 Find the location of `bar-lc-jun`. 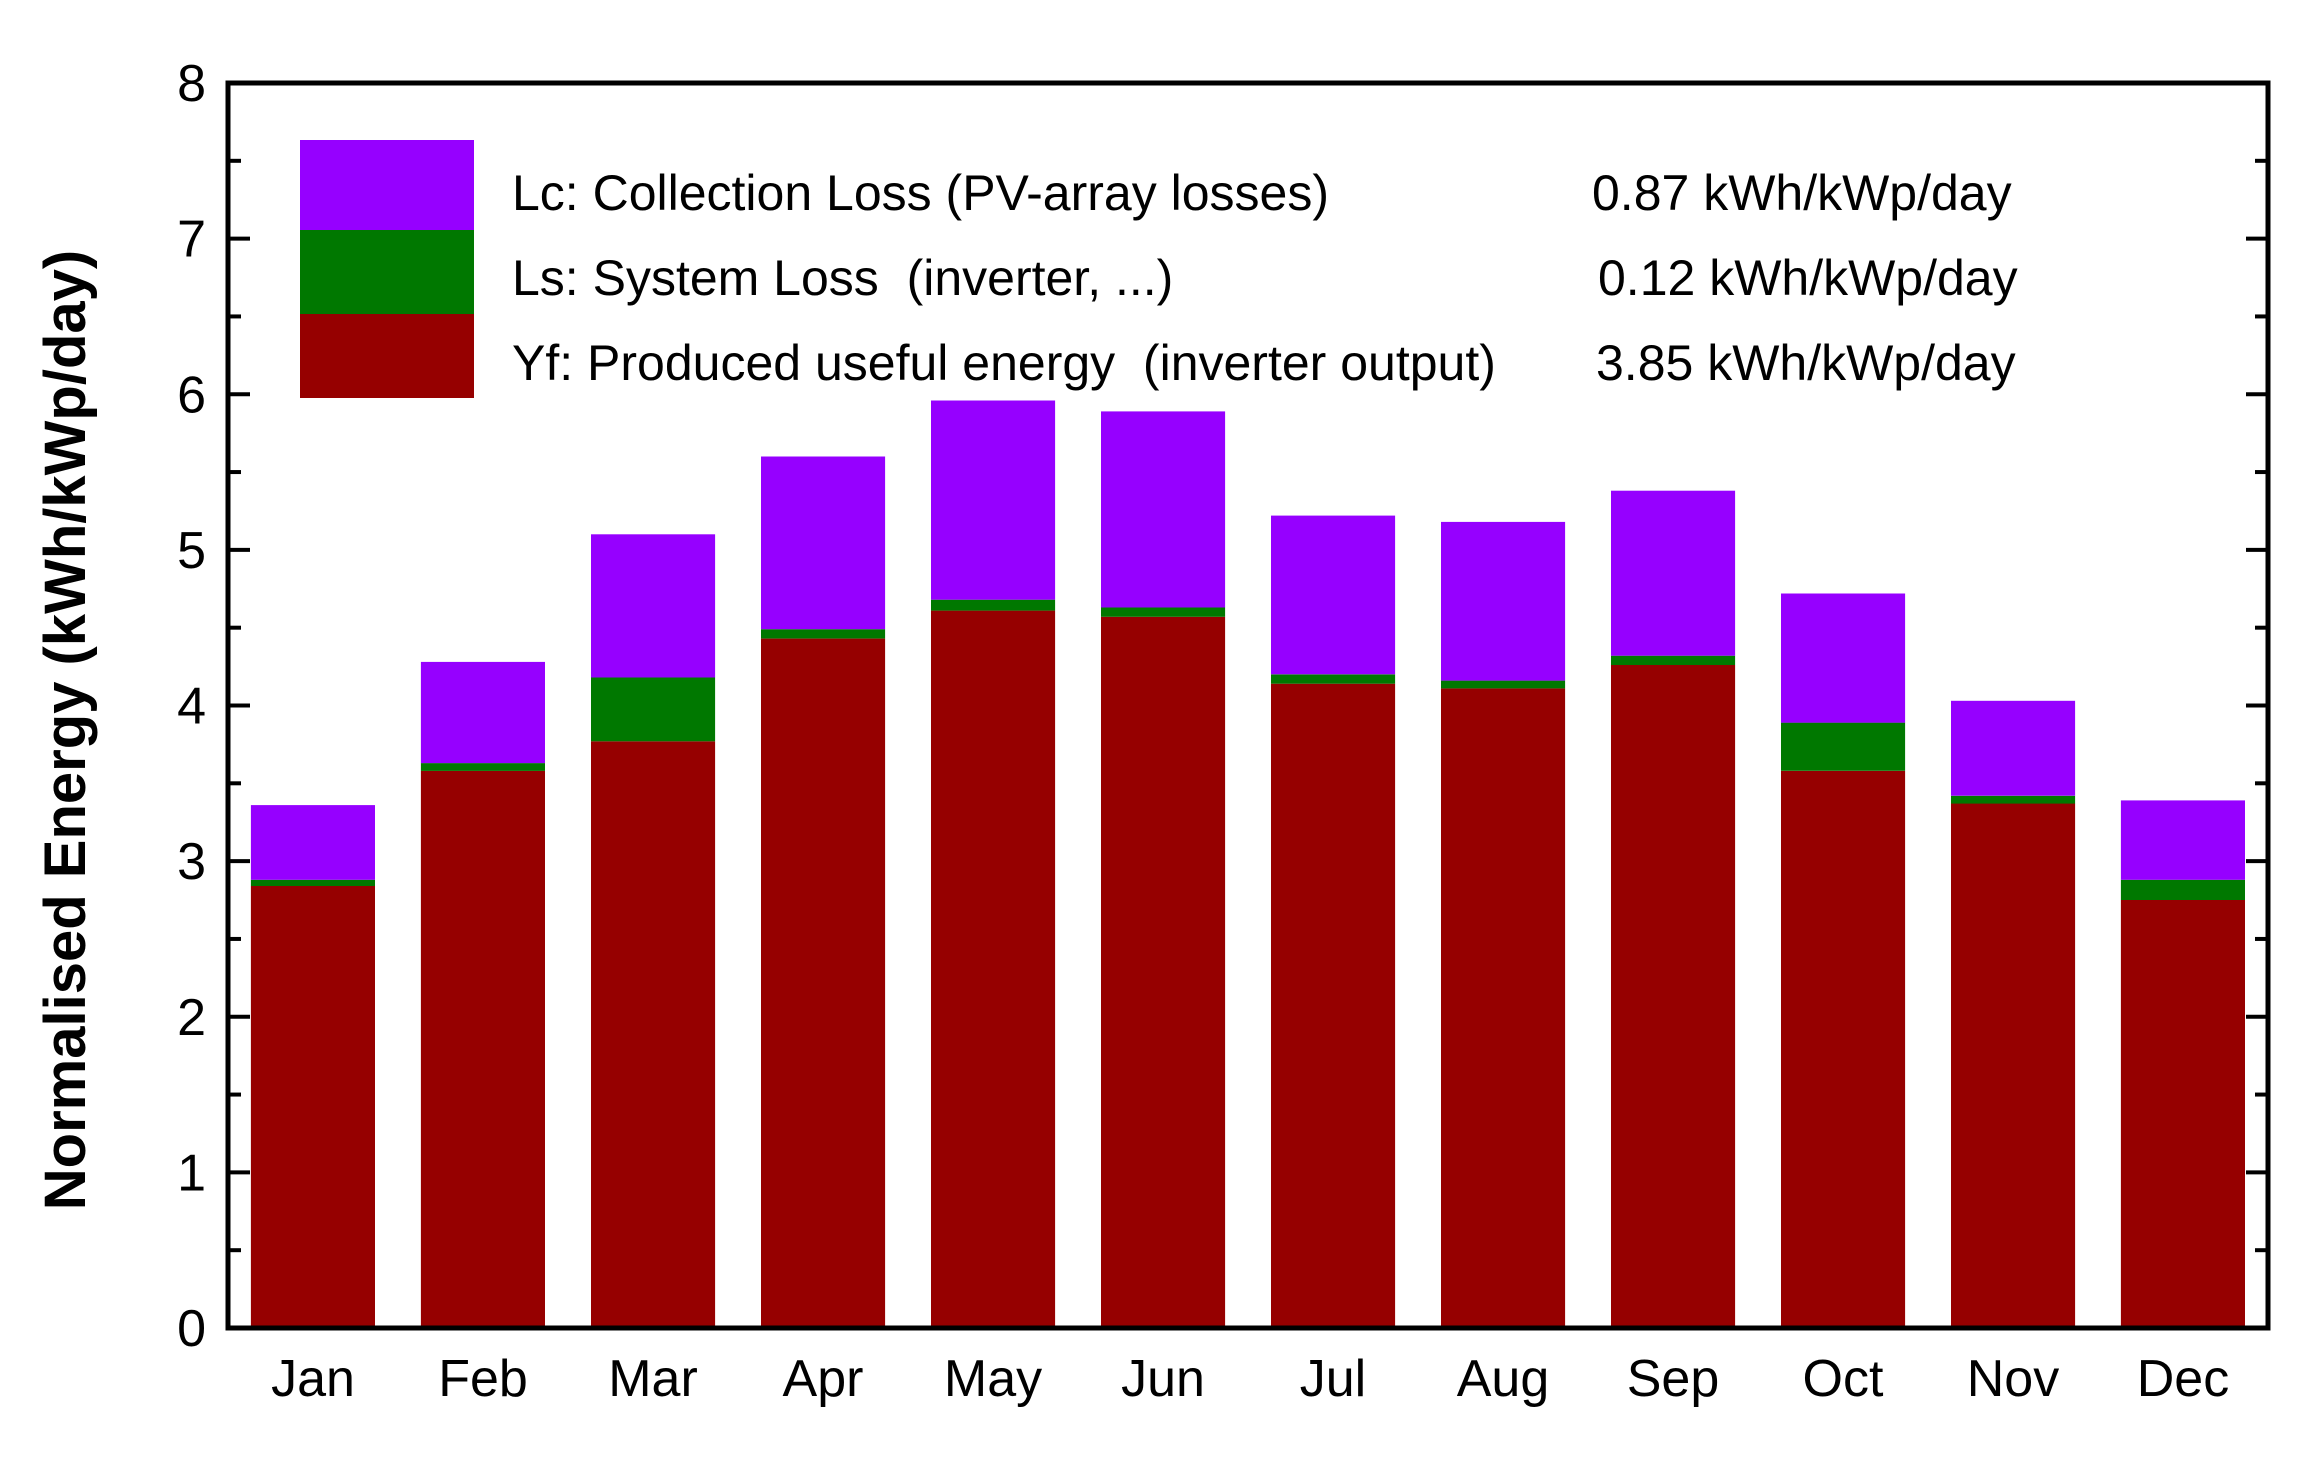

bar-lc-jun is located at coordinates (1163, 509).